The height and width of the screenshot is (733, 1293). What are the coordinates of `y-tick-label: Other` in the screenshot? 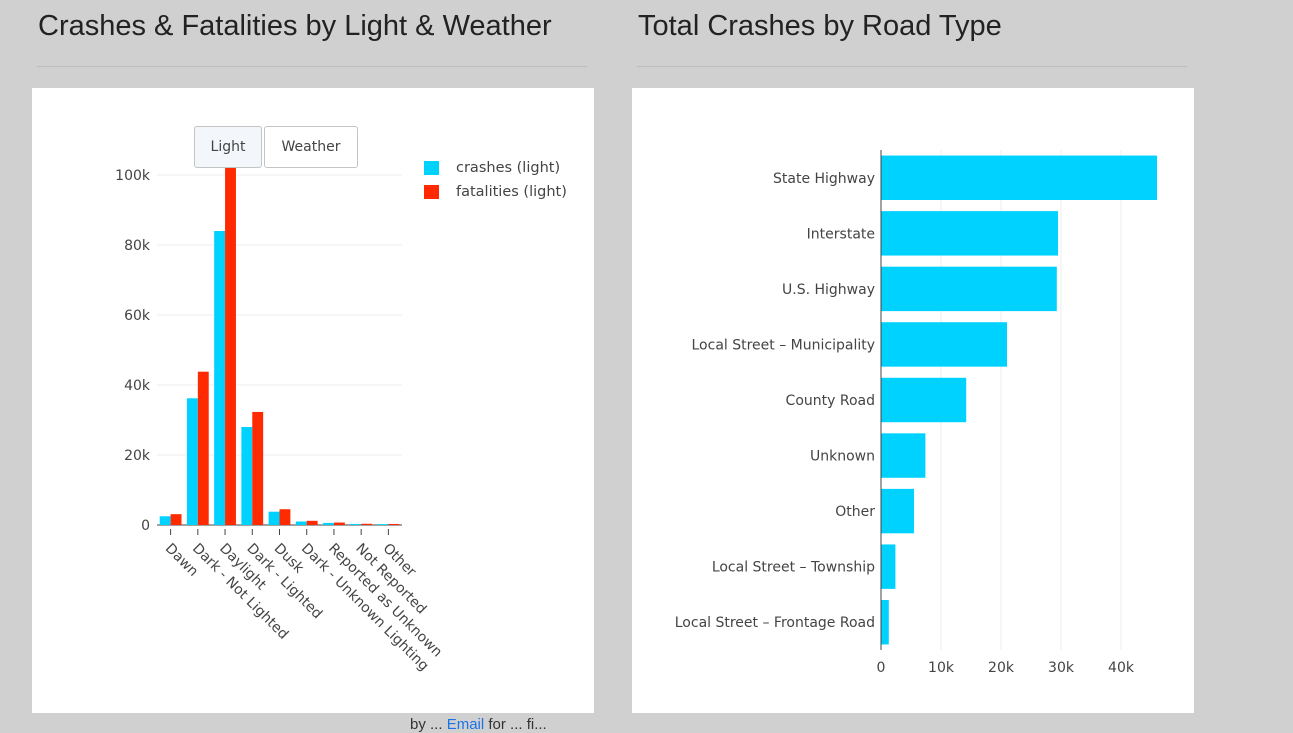 It's located at (855, 512).